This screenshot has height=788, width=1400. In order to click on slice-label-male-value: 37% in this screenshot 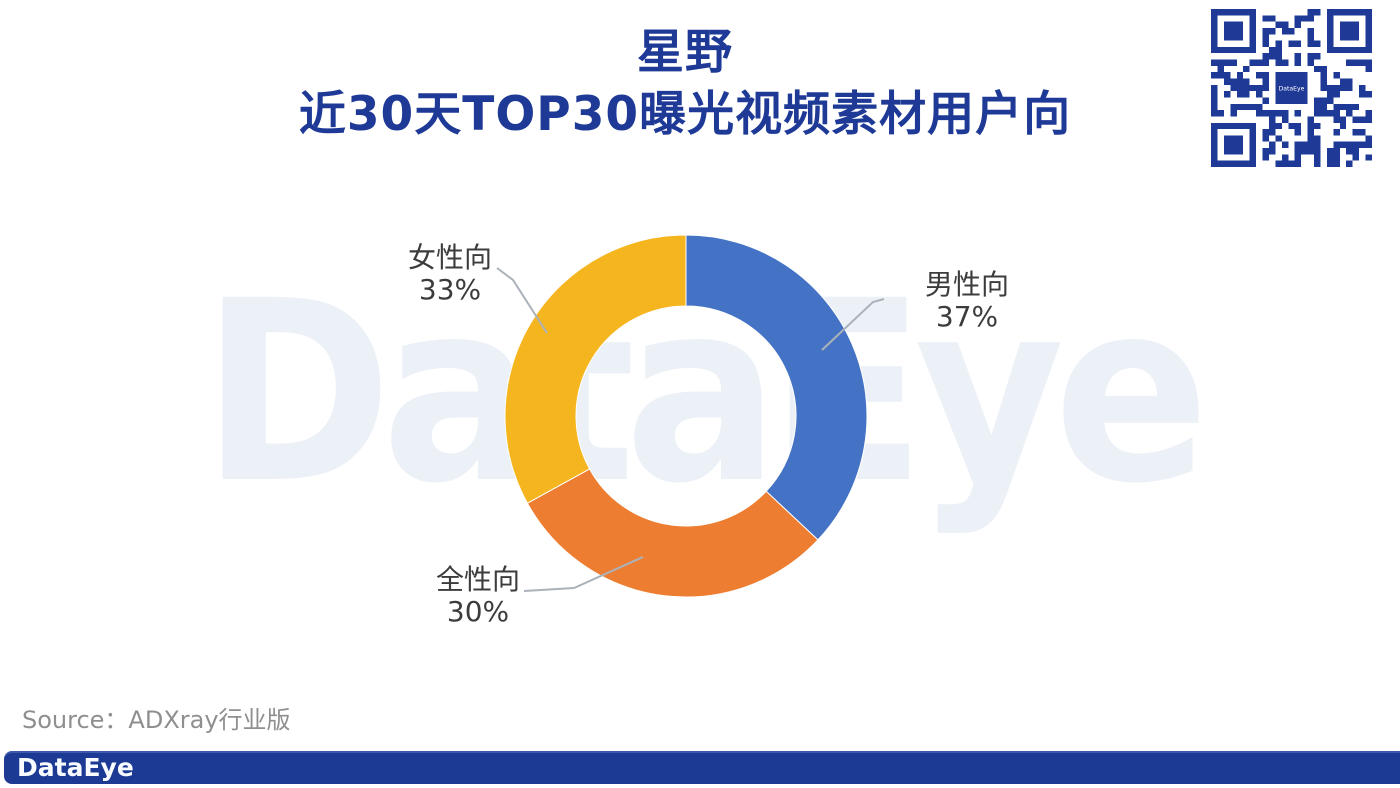, I will do `click(967, 316)`.